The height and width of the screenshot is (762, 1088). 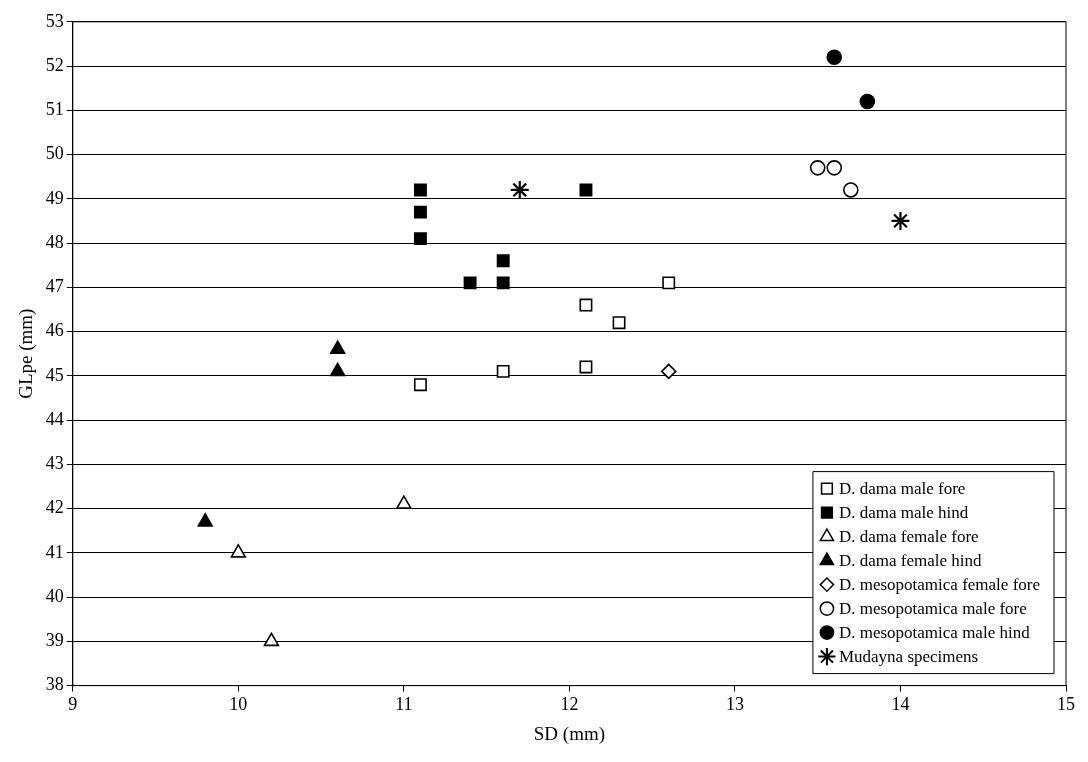 What do you see at coordinates (54, 64) in the screenshot?
I see `y-tick-label: 52` at bounding box center [54, 64].